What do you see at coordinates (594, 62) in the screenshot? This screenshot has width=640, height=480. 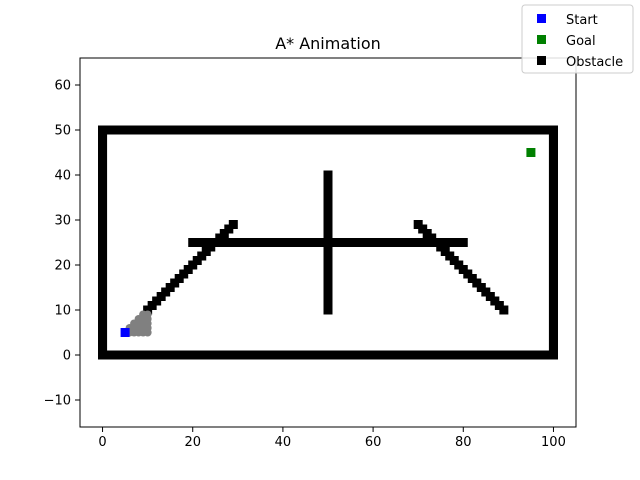 I see `legend-obstacle-label: Obstacle` at bounding box center [594, 62].